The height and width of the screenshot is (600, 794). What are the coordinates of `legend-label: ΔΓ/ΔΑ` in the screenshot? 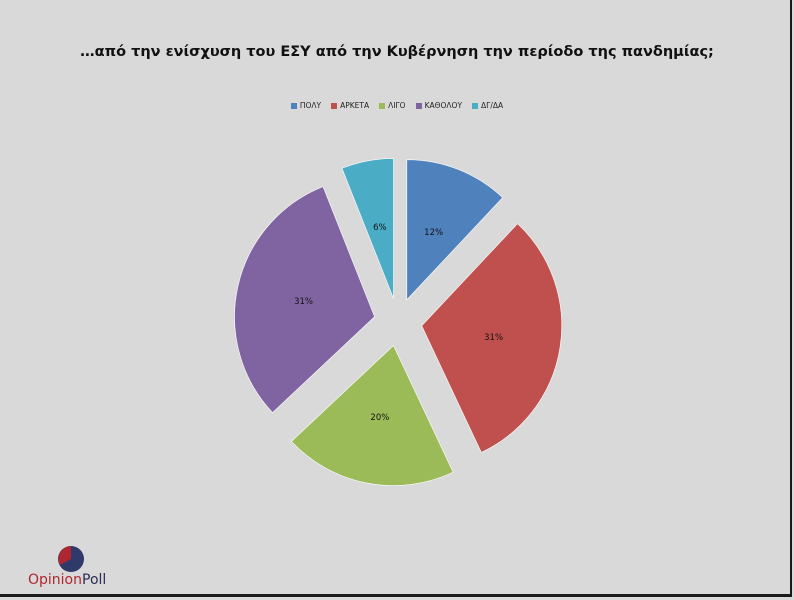 It's located at (492, 105).